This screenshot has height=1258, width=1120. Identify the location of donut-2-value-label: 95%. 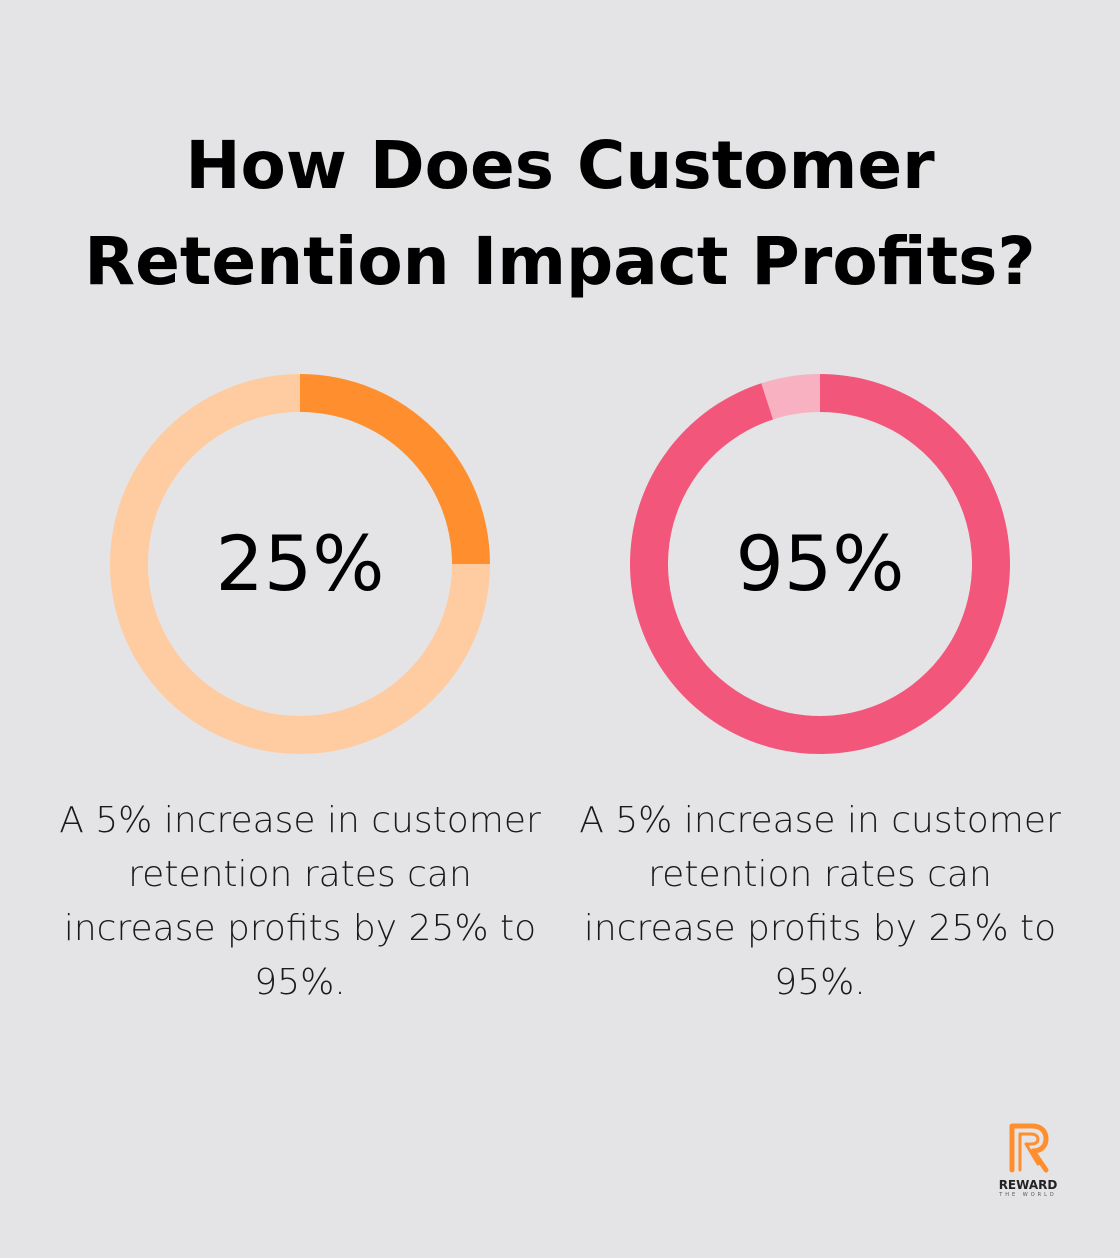
(820, 563).